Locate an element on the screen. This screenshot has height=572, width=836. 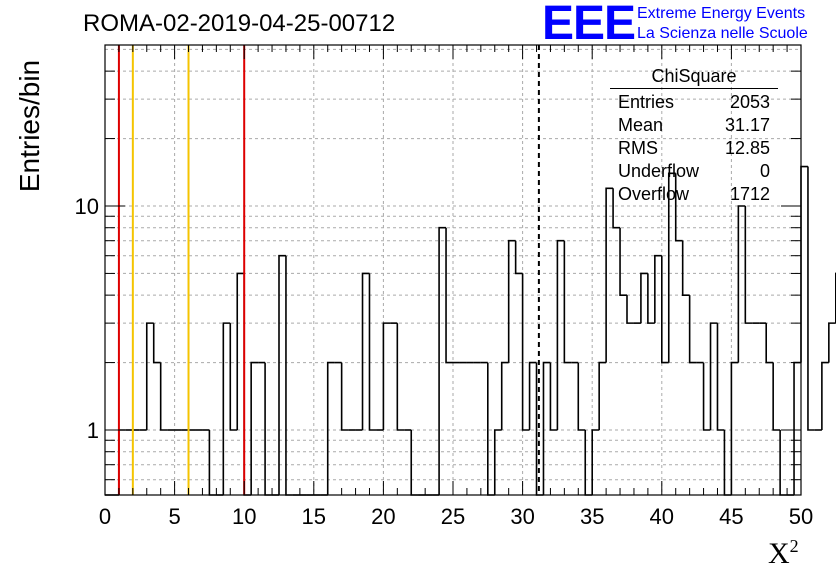
x-tick-label: 0 is located at coordinates (105, 516).